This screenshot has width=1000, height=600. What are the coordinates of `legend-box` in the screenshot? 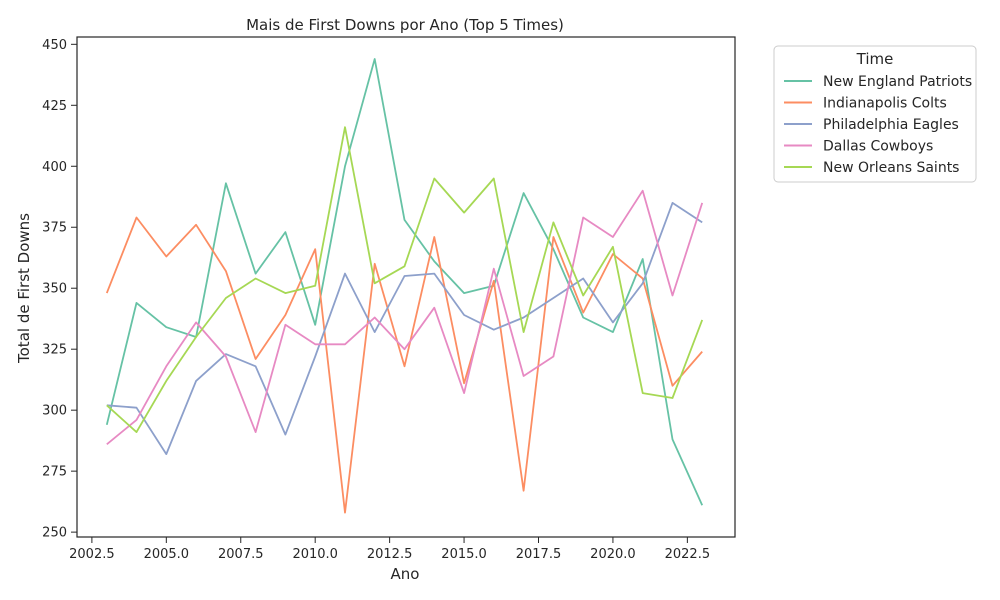 It's located at (875, 114).